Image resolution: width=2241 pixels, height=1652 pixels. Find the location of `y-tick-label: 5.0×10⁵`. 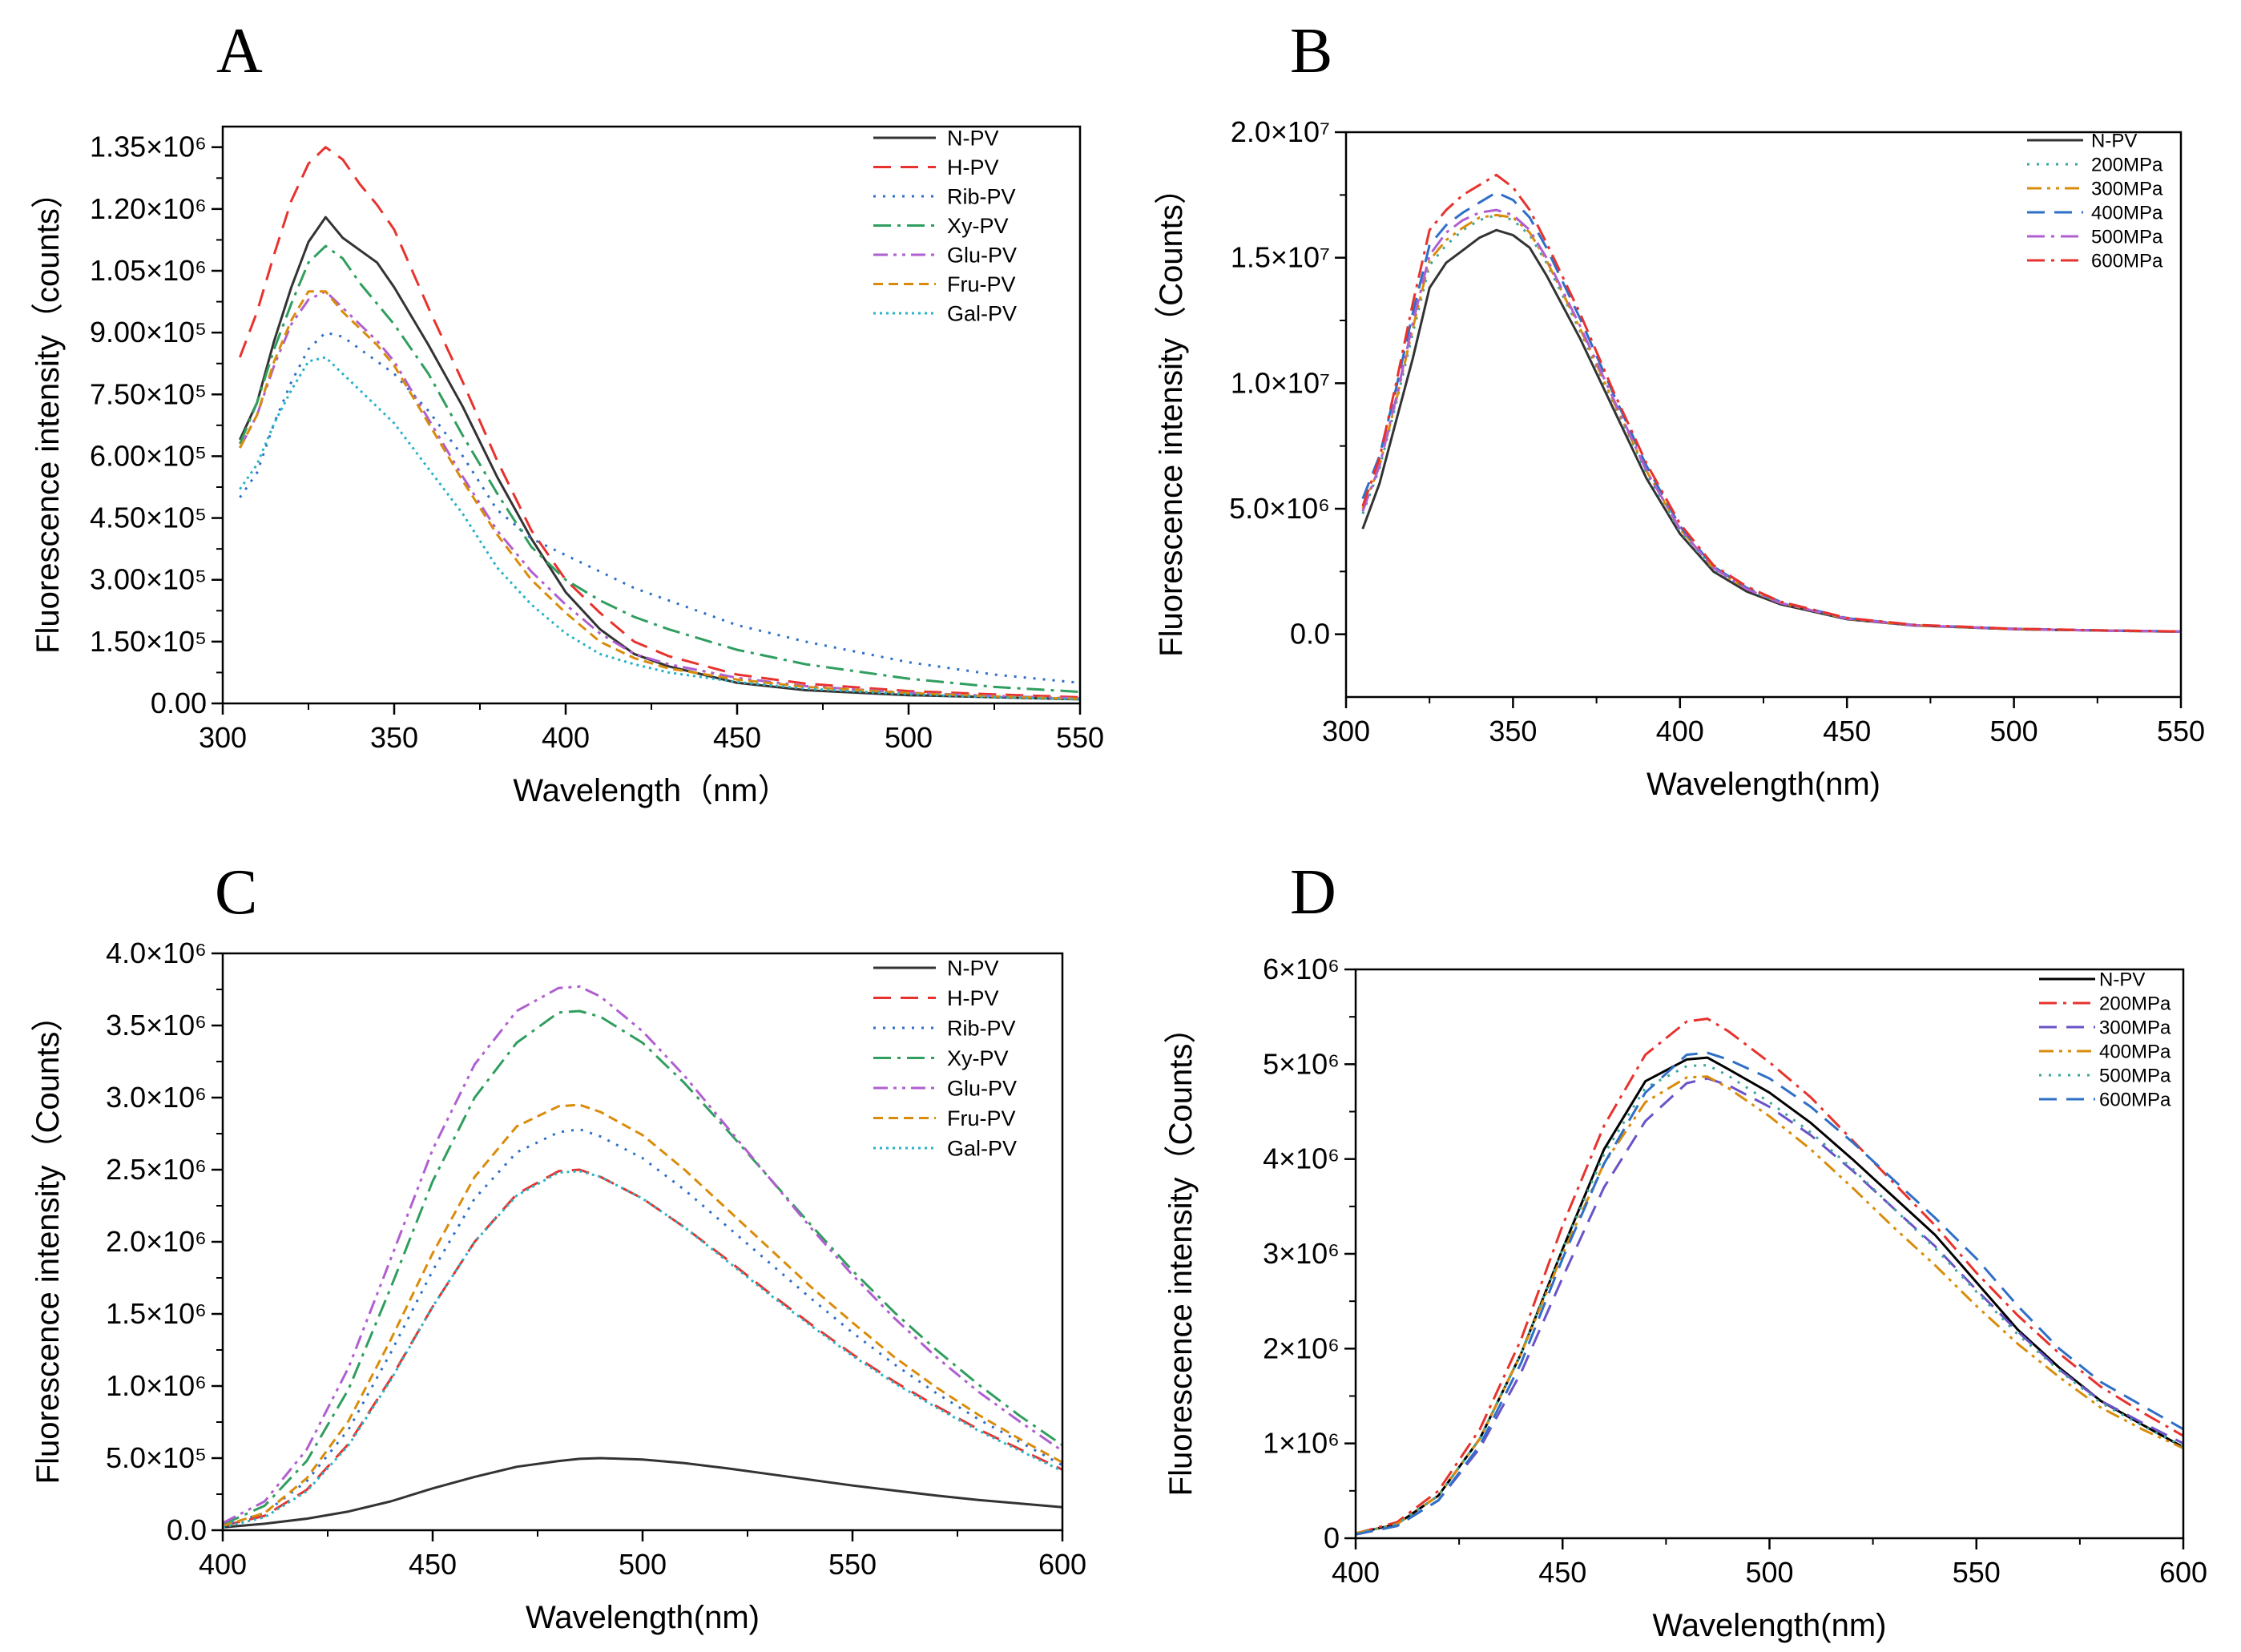

y-tick-label: 5.0×10⁵ is located at coordinates (157, 1457).